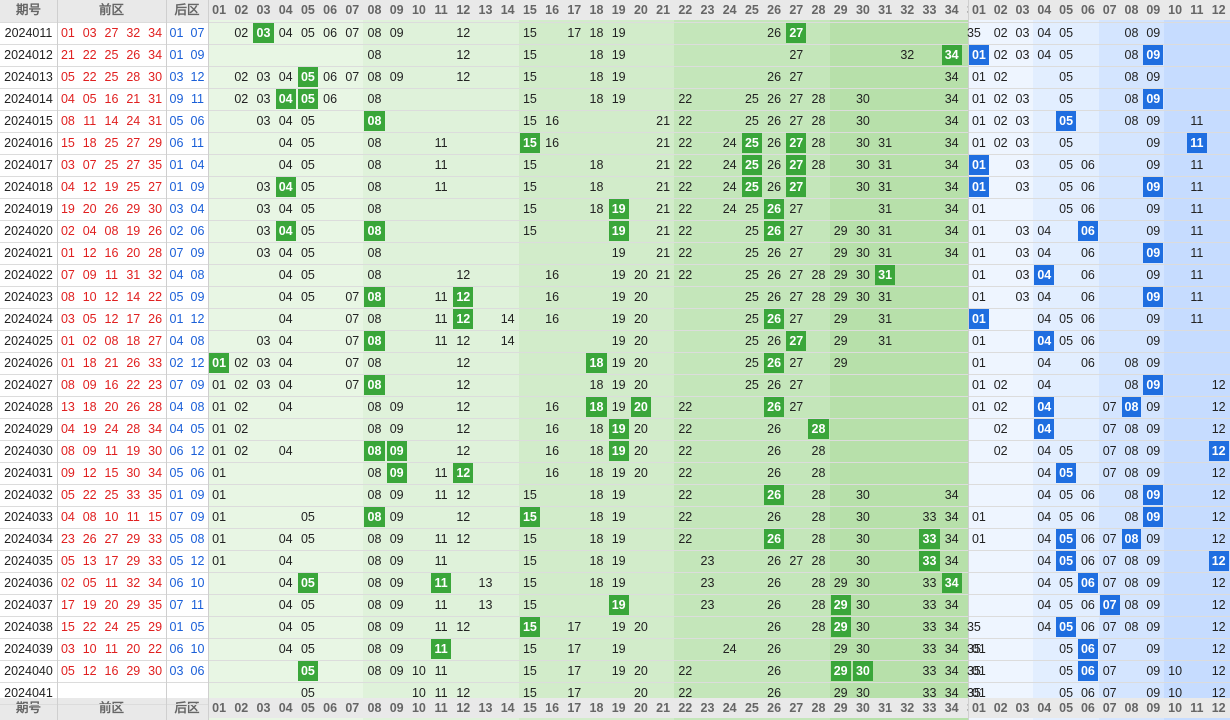  Describe the element at coordinates (176, 275) in the screenshot. I see `back-number: 04` at that location.